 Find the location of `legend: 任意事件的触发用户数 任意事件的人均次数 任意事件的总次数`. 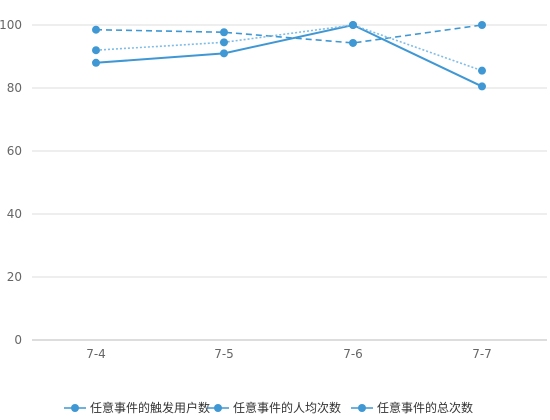

legend: 任意事件的触发用户数 任意事件的人均次数 任意事件的总次数 is located at coordinates (268, 407).